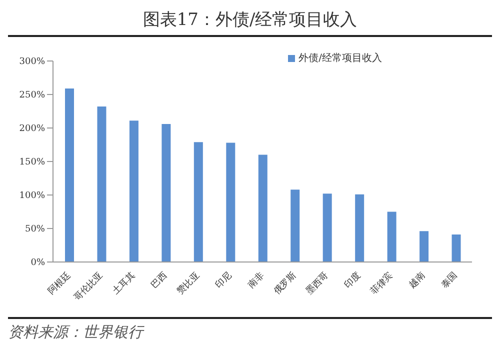 This screenshot has width=500, height=362. What do you see at coordinates (340, 58) in the screenshot?
I see `legend-label: 外债/经常项目收入` at bounding box center [340, 58].